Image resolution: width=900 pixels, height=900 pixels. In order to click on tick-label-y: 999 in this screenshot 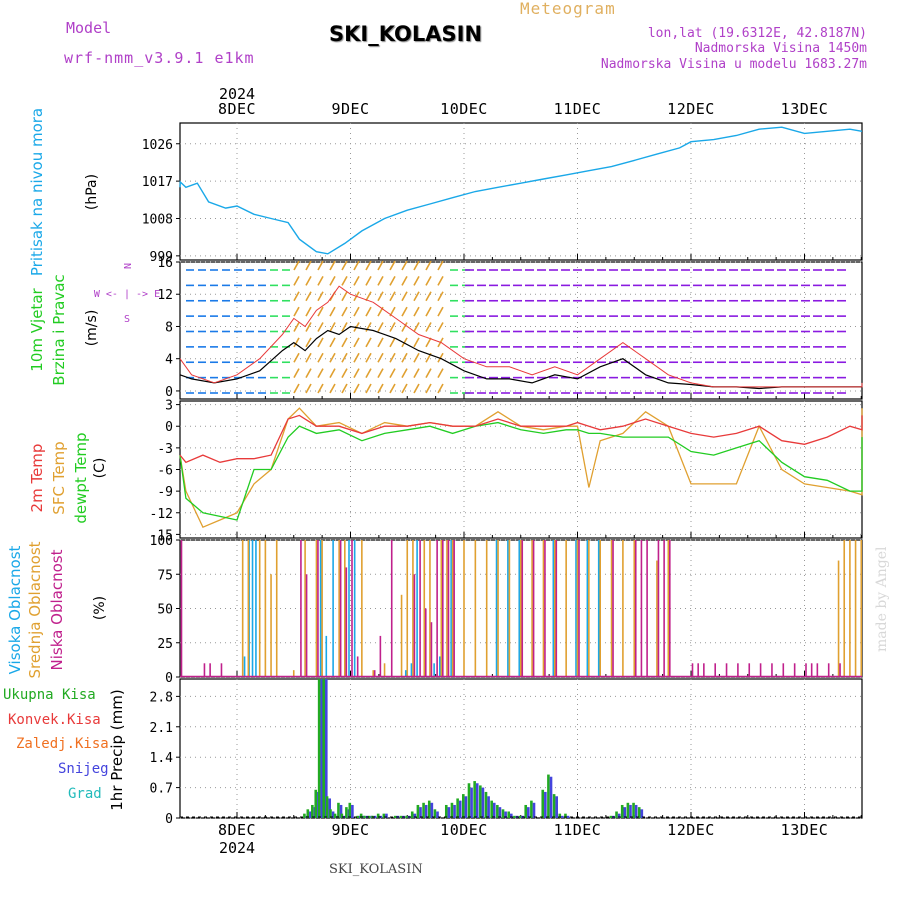, I will do `click(161, 257)`.